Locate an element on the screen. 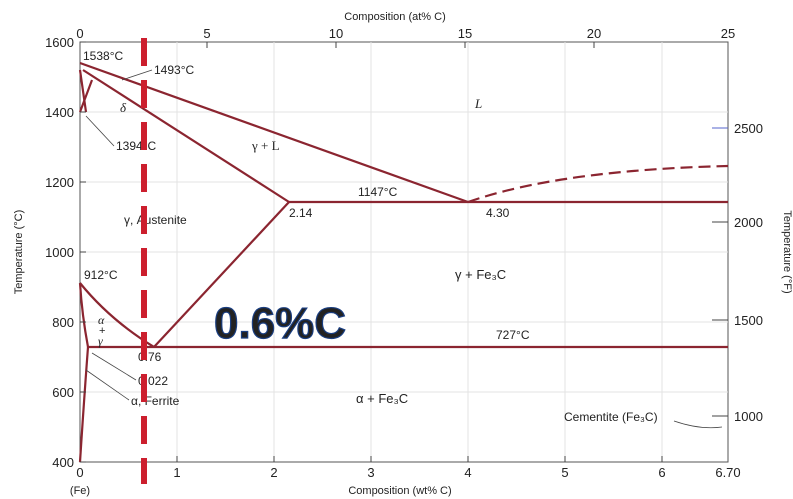  cementite-liquidus is located at coordinates (598, 184).